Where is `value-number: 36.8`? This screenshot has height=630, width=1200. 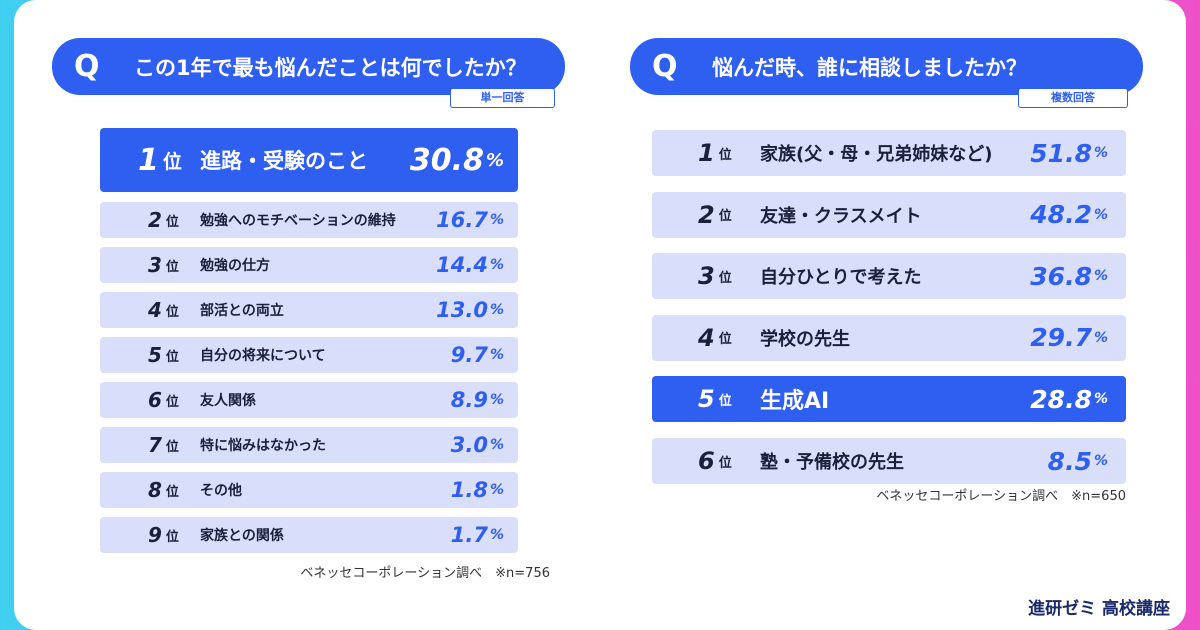
value-number: 36.8 is located at coordinates (1061, 276).